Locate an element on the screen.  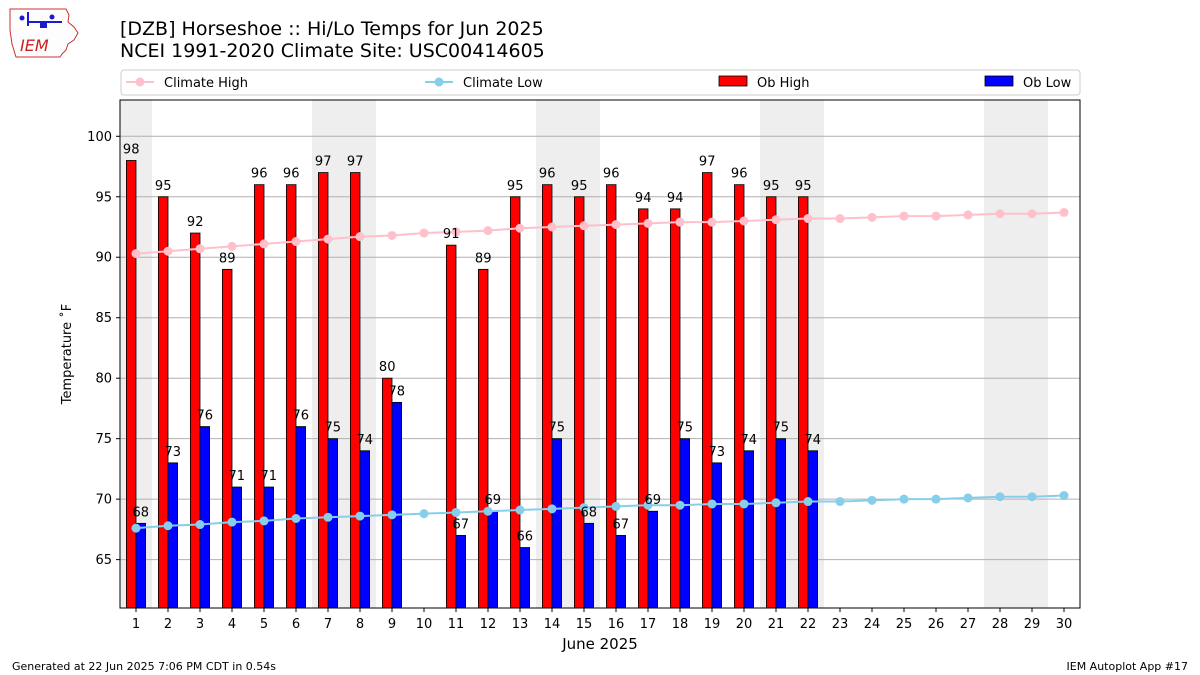
legend-label: Ob Low is located at coordinates (1047, 83).